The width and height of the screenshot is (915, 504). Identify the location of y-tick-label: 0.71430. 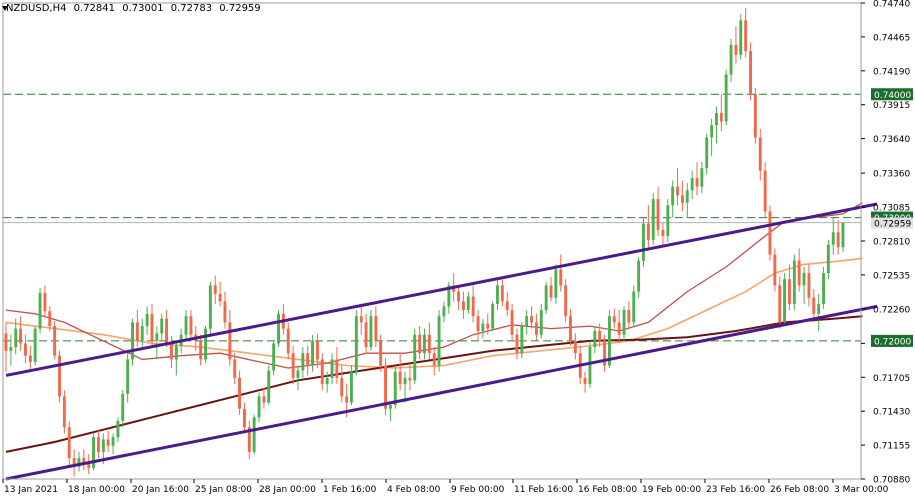
(891, 413).